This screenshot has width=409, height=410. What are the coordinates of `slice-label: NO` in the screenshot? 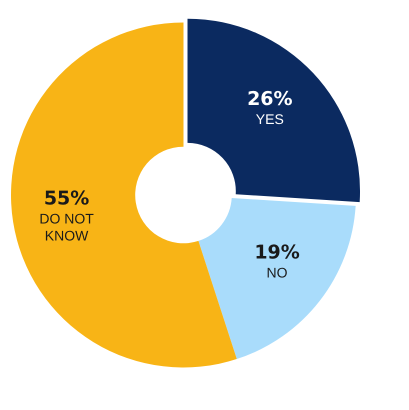 It's located at (277, 272).